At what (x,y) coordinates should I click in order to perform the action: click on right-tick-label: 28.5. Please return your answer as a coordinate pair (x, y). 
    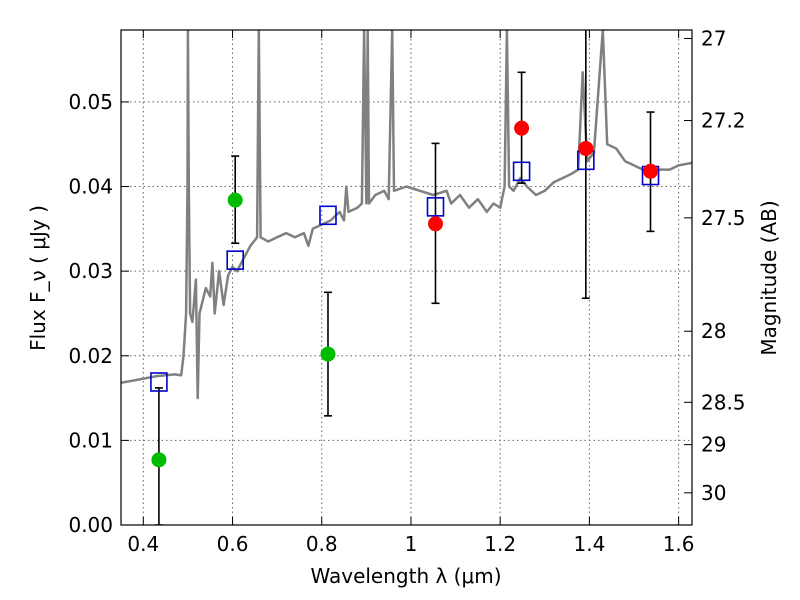
    Looking at the image, I should click on (723, 402).